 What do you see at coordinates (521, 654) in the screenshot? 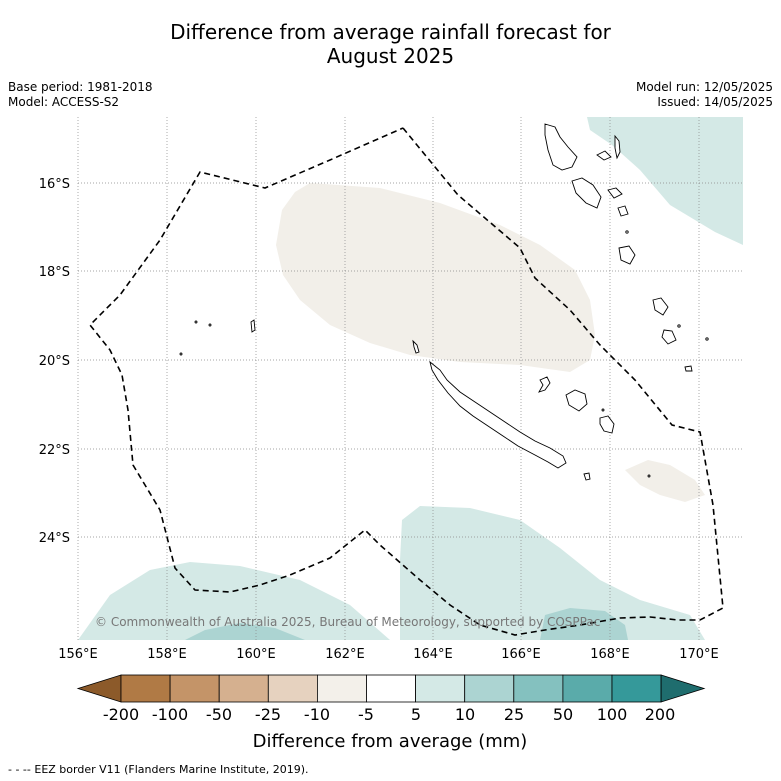
I see `lon-label-166e: 166°E` at bounding box center [521, 654].